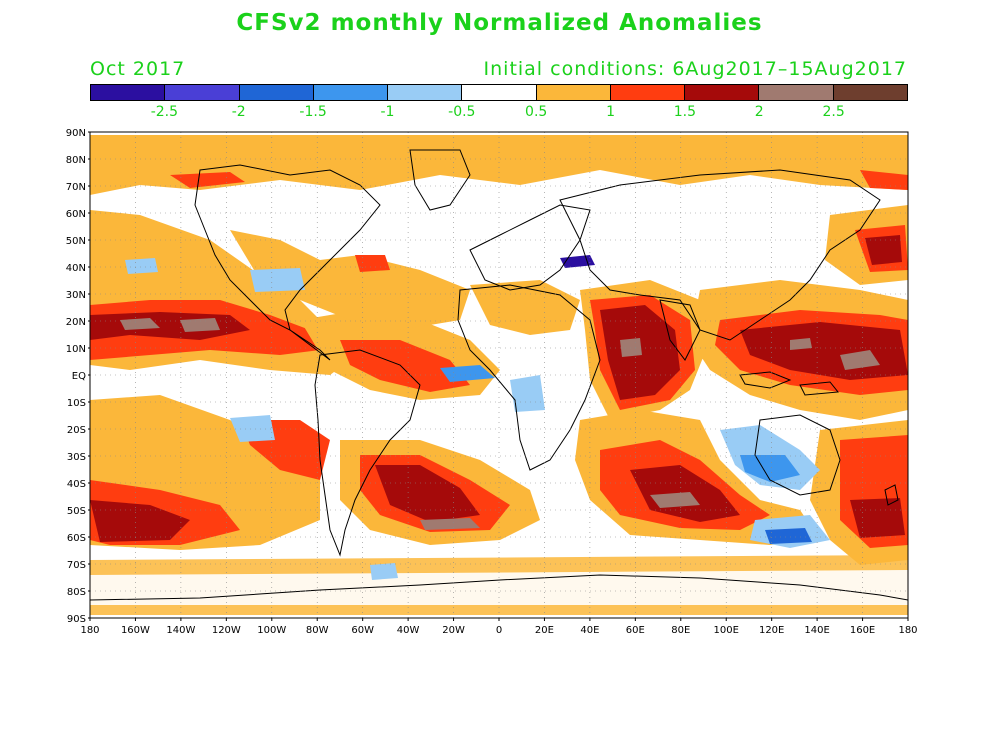  Describe the element at coordinates (685, 112) in the screenshot. I see `colorbar-tick-label: 1.5` at that location.